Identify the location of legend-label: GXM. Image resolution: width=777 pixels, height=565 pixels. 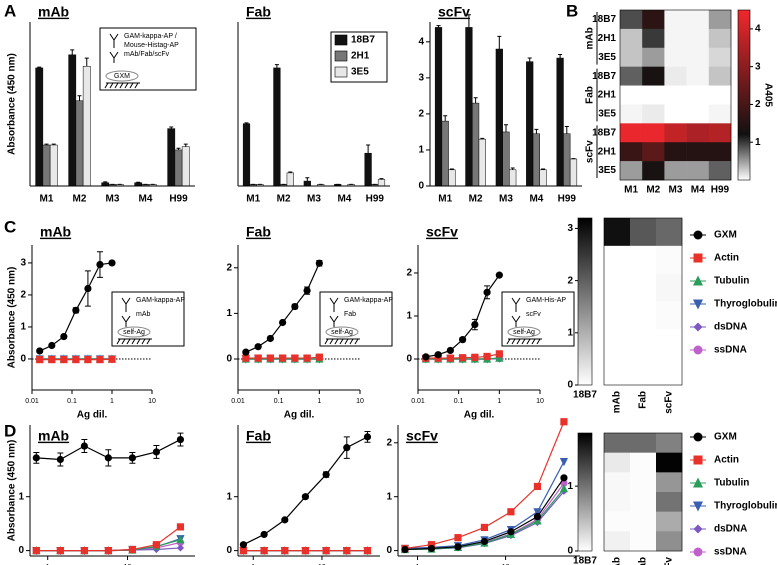
(725, 437).